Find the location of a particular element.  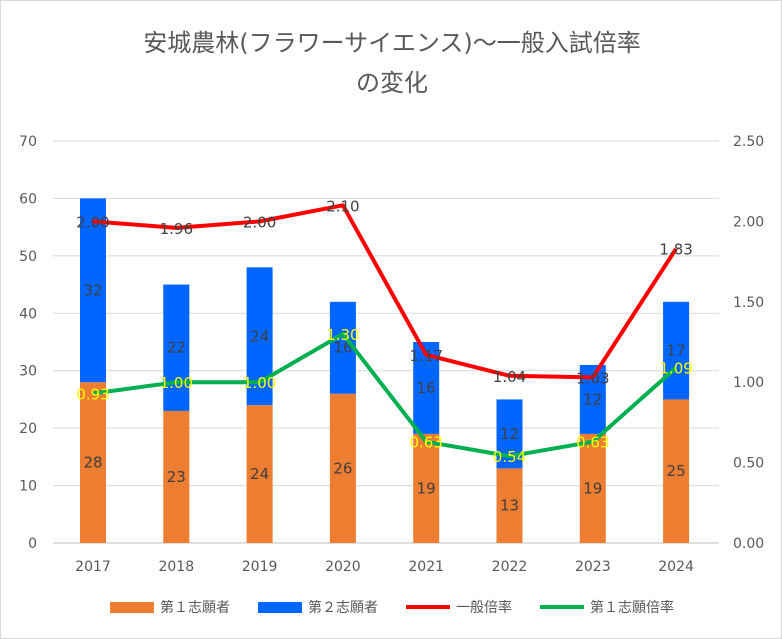

data-label-first-choice-ratio: 0.93 is located at coordinates (92, 394).